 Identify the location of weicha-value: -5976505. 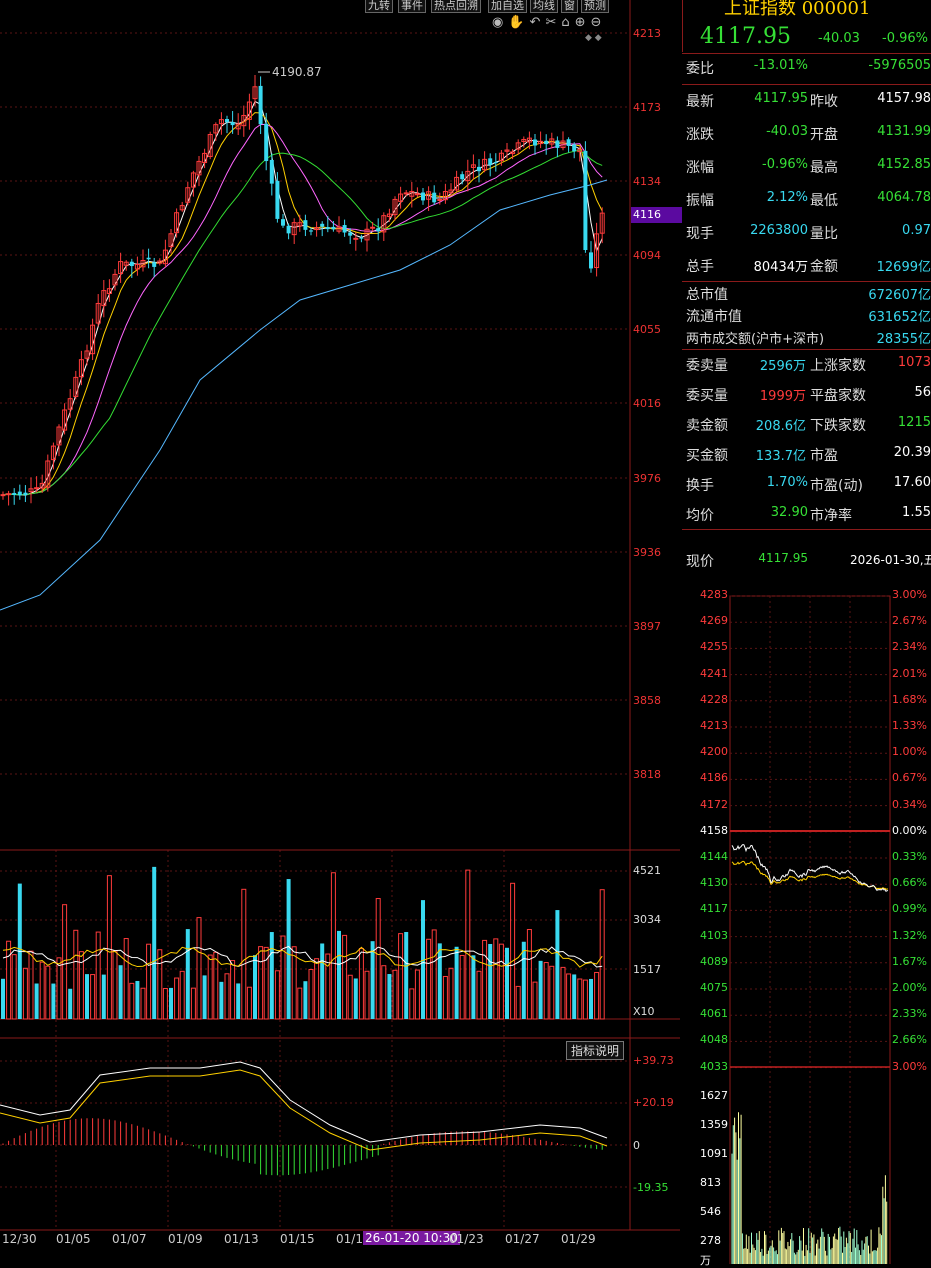
(899, 65).